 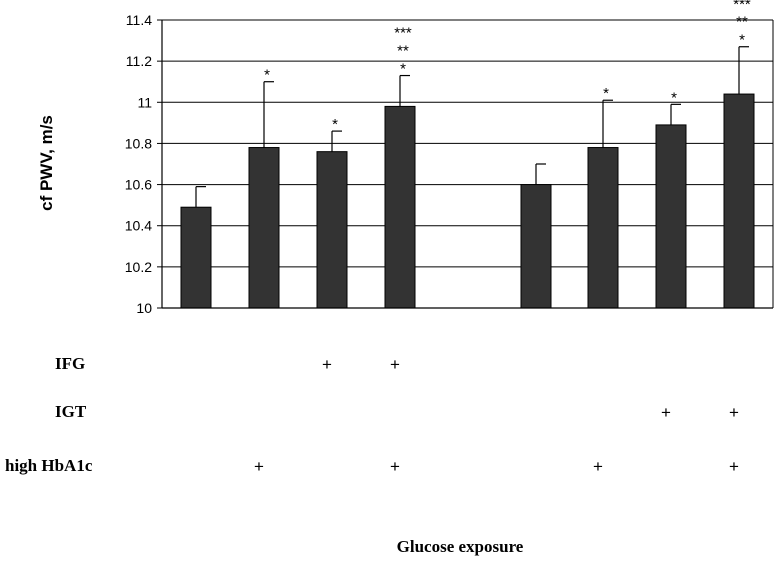 What do you see at coordinates (46, 163) in the screenshot?
I see `y-axis-label: cf PWV, m/s` at bounding box center [46, 163].